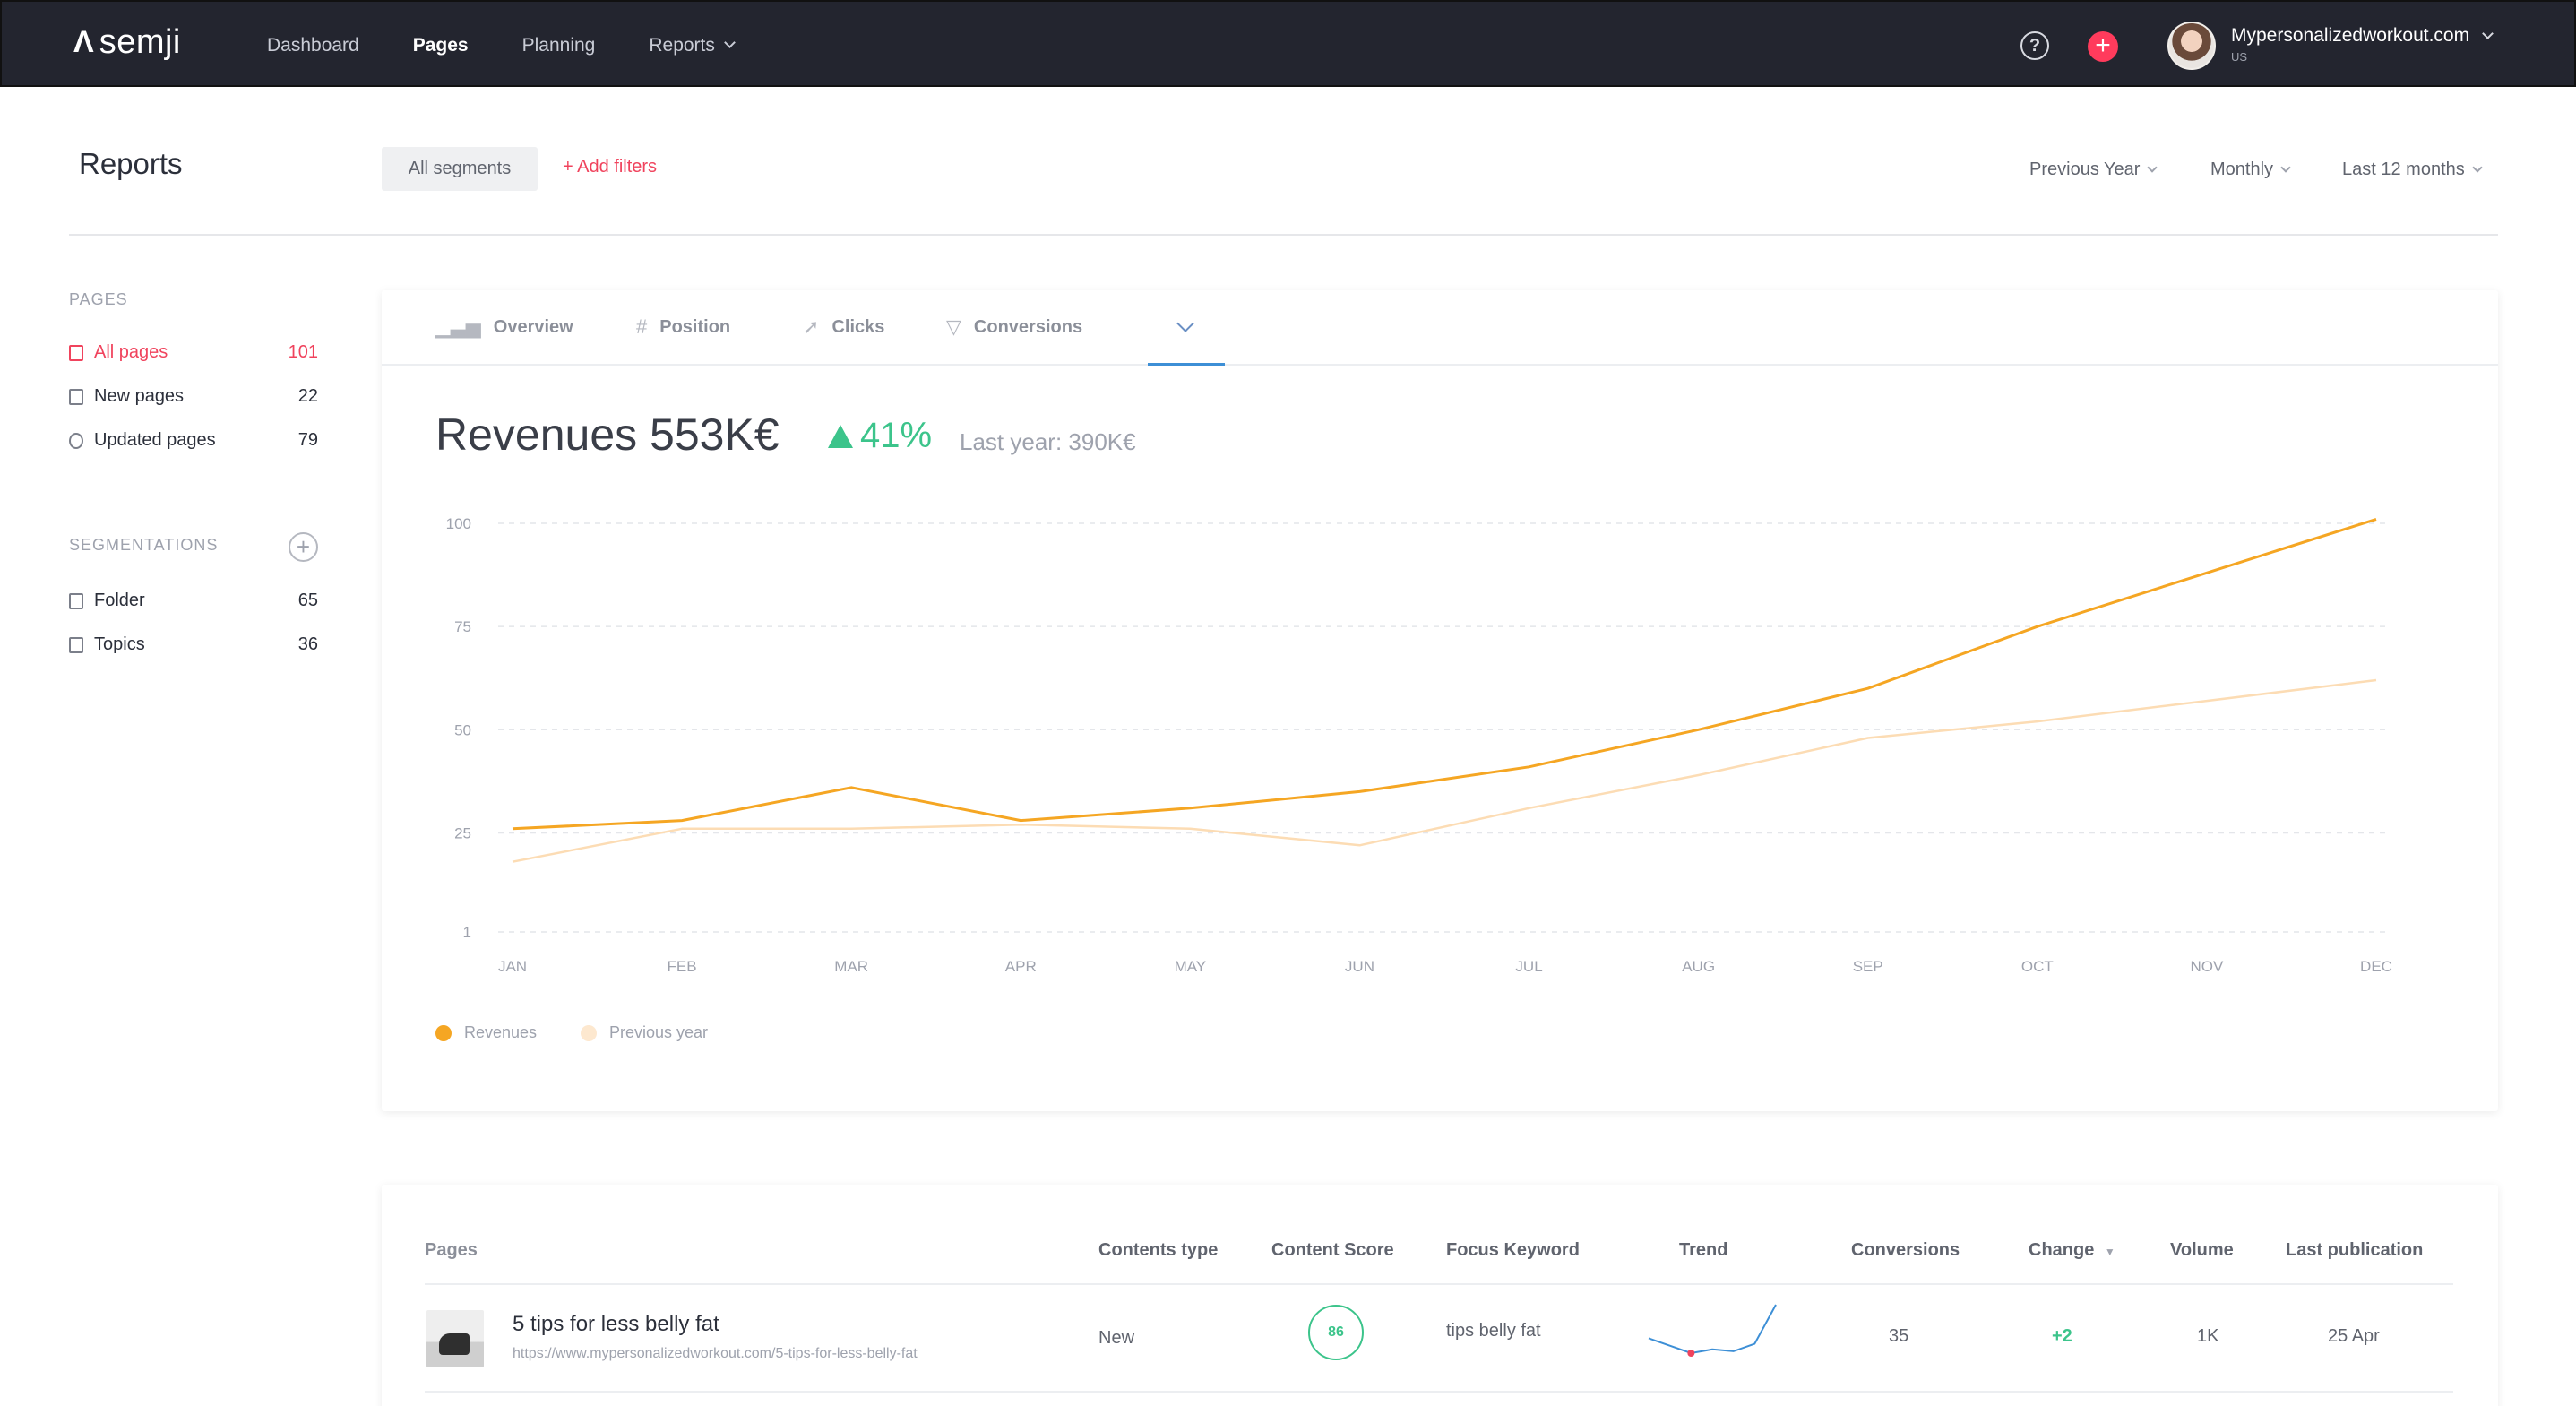 The image size is (2576, 1406). Describe the element at coordinates (1021, 966) in the screenshot. I see `x-tick-label: APR` at that location.